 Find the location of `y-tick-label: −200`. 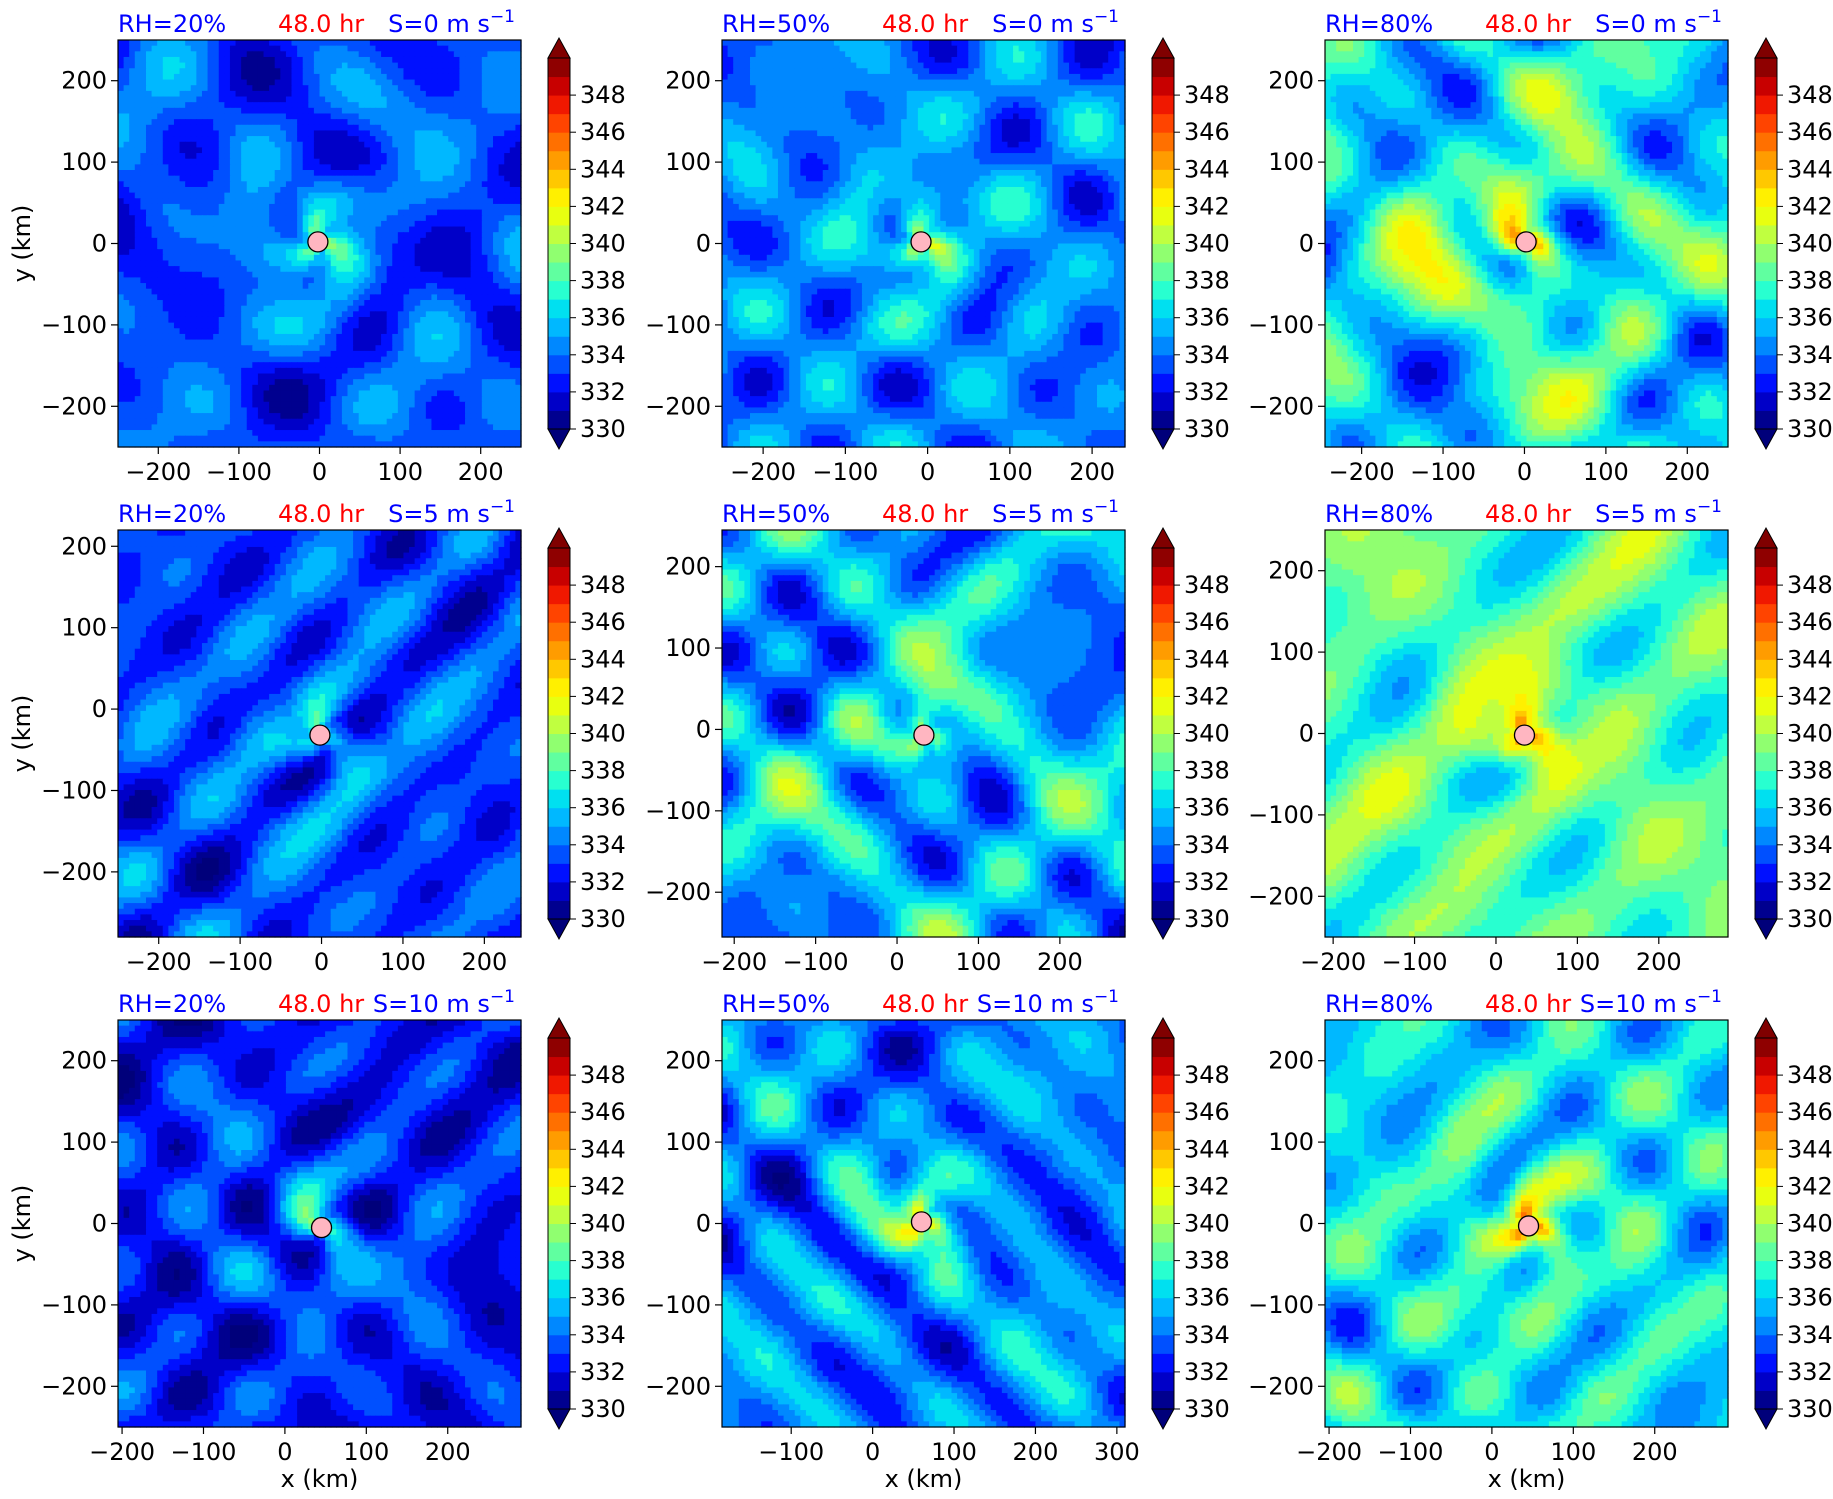

y-tick-label: −200 is located at coordinates (1281, 896).